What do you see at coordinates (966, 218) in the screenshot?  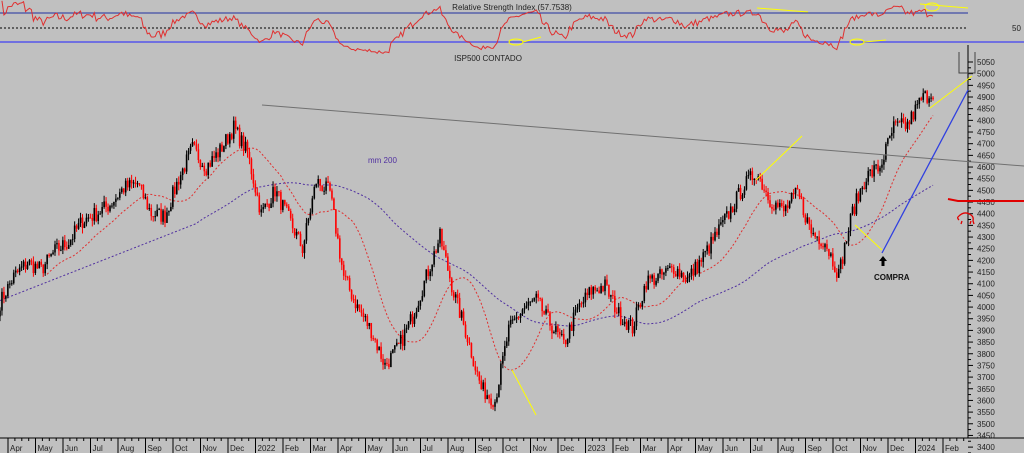 I see `bear-icon` at bounding box center [966, 218].